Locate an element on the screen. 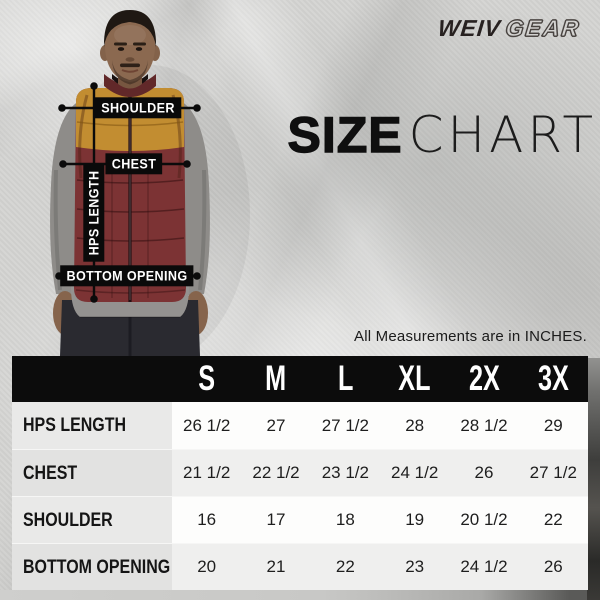  hps-length-measure-label: HPS LENGTH is located at coordinates (94, 213).